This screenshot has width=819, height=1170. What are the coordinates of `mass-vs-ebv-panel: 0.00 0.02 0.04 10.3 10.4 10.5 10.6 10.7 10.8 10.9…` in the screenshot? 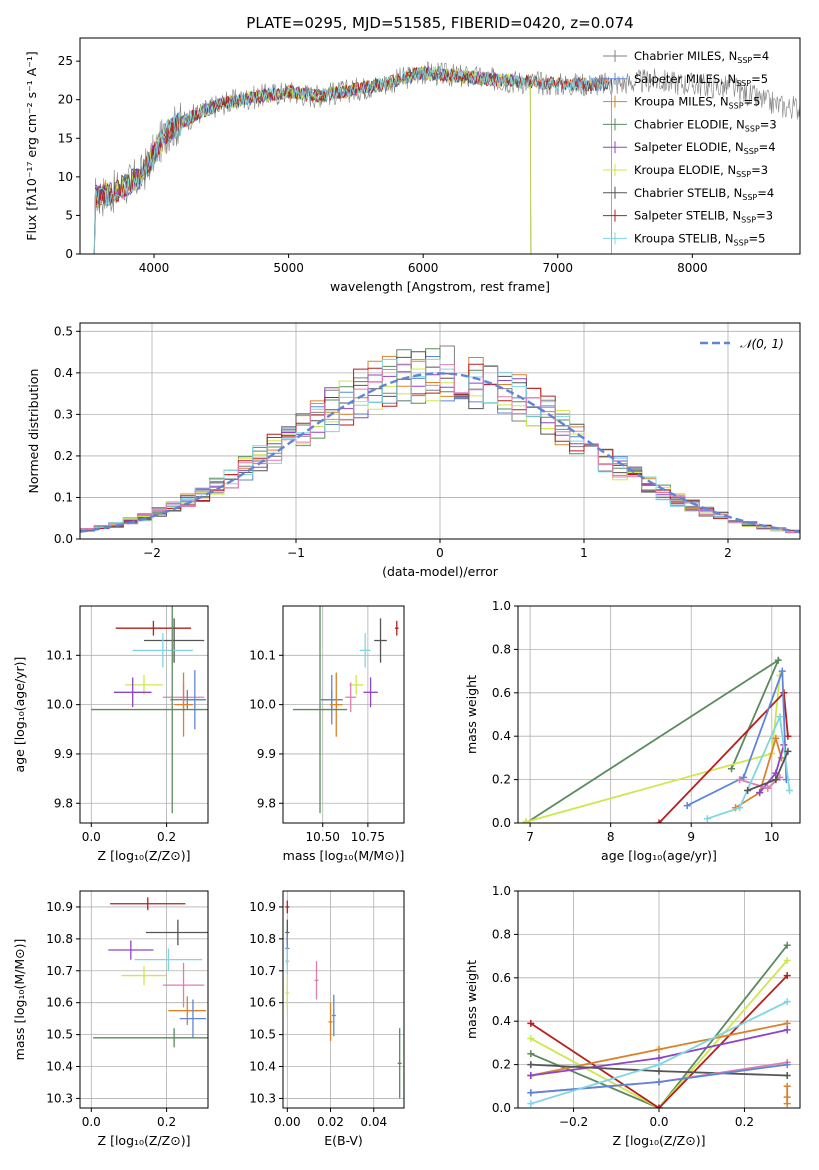 It's located at (327, 1019).